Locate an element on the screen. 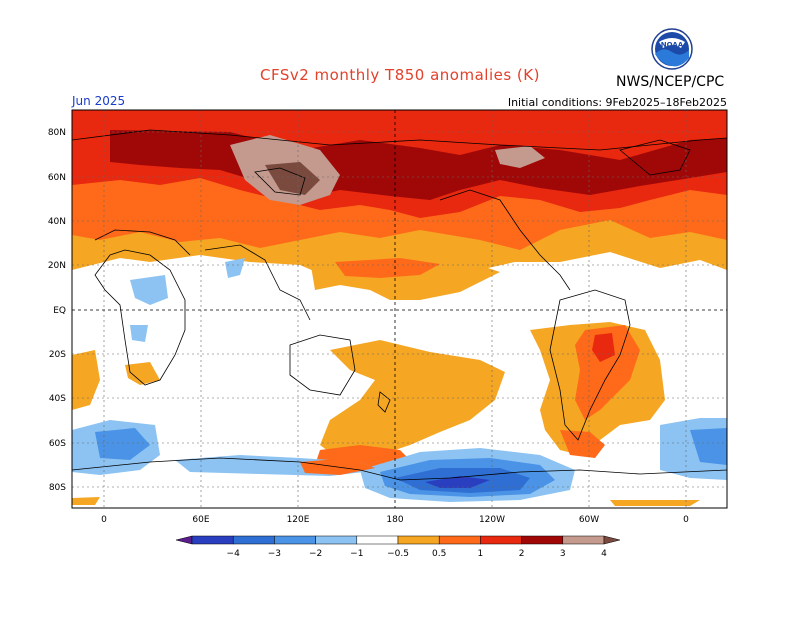  colorbar-tick-label: 3 is located at coordinates (563, 554).